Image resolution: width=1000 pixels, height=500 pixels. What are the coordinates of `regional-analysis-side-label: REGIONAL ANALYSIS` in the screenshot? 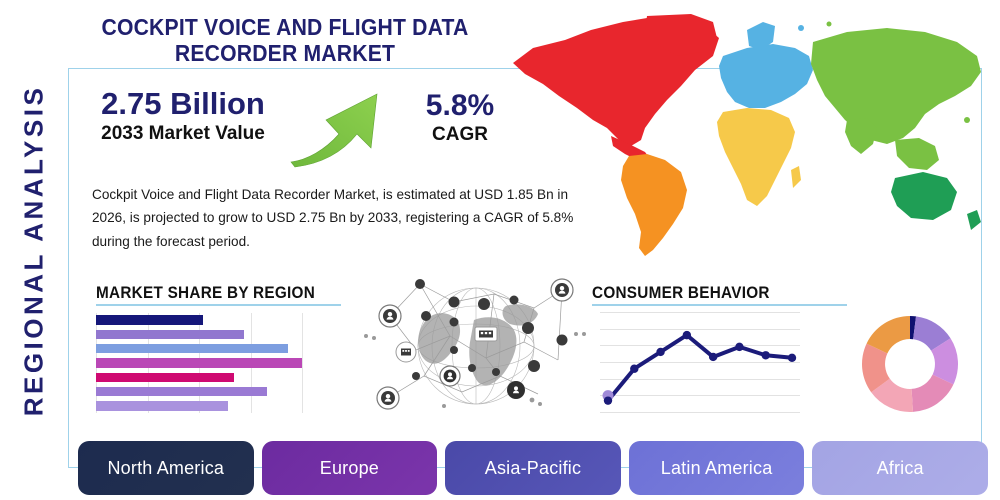 It's located at (34, 250).